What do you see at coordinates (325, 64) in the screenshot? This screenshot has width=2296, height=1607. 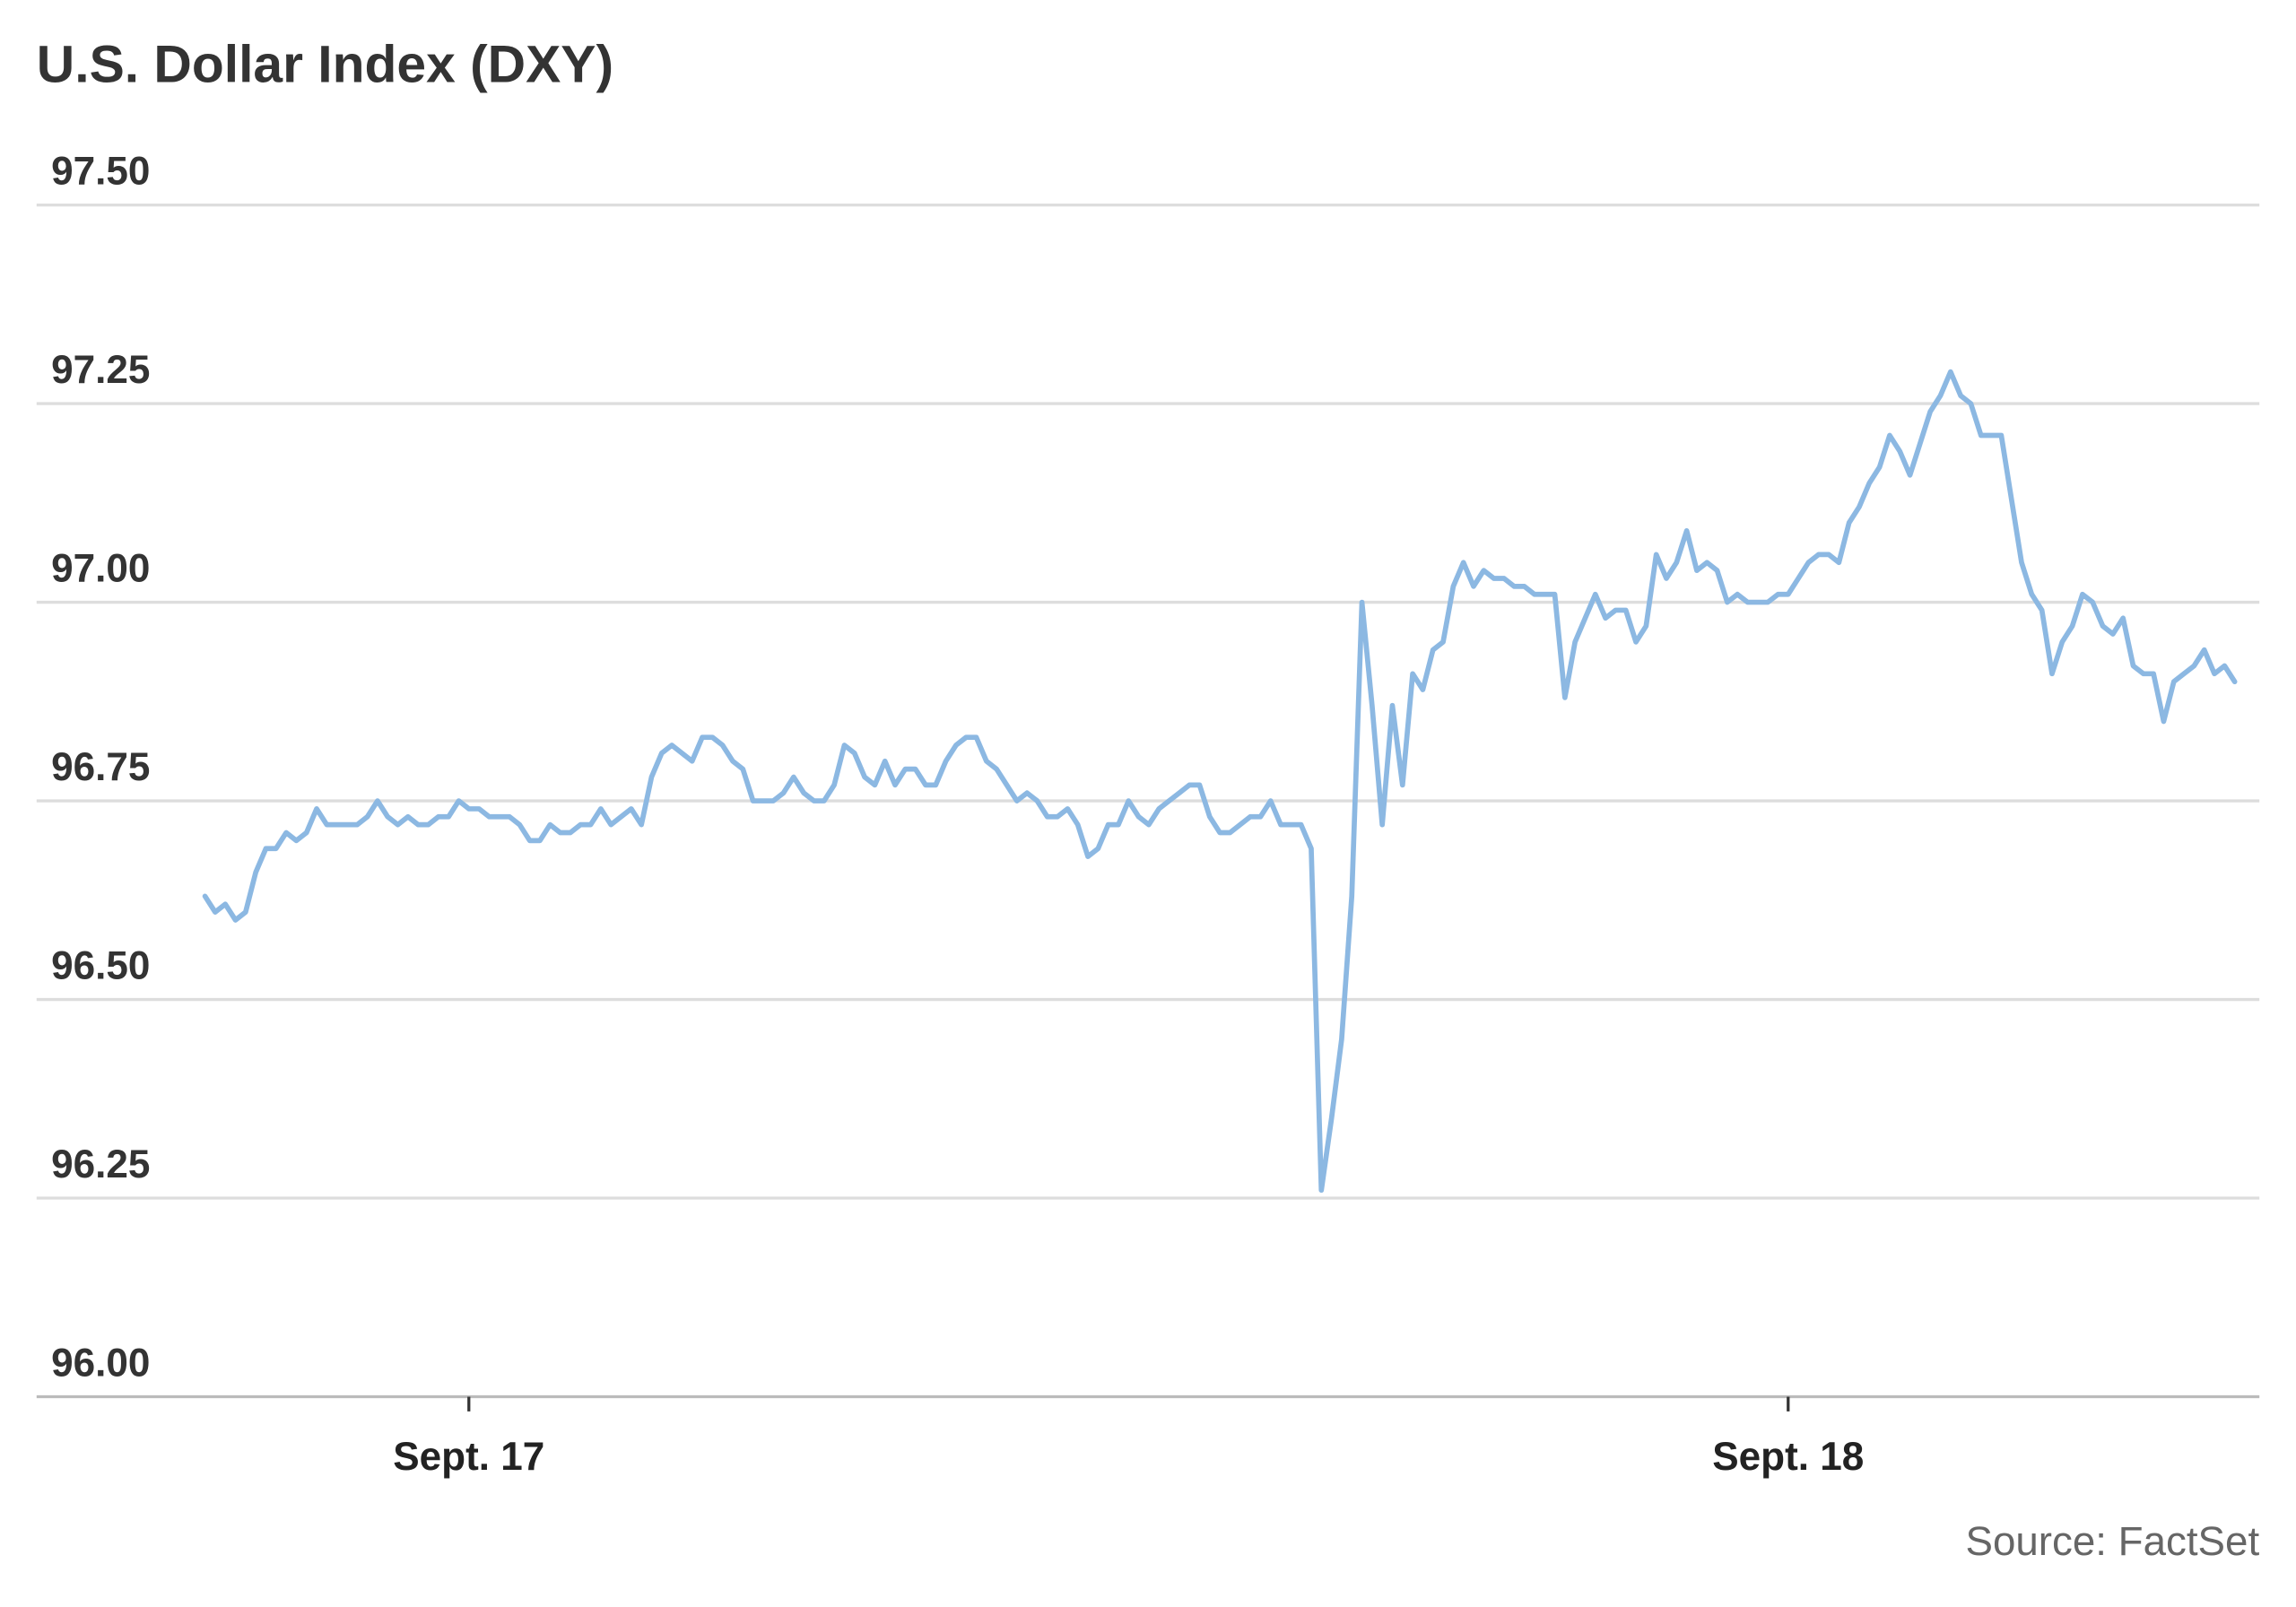 I see `chart-title: U.S. Dollar Index (DXY)` at bounding box center [325, 64].